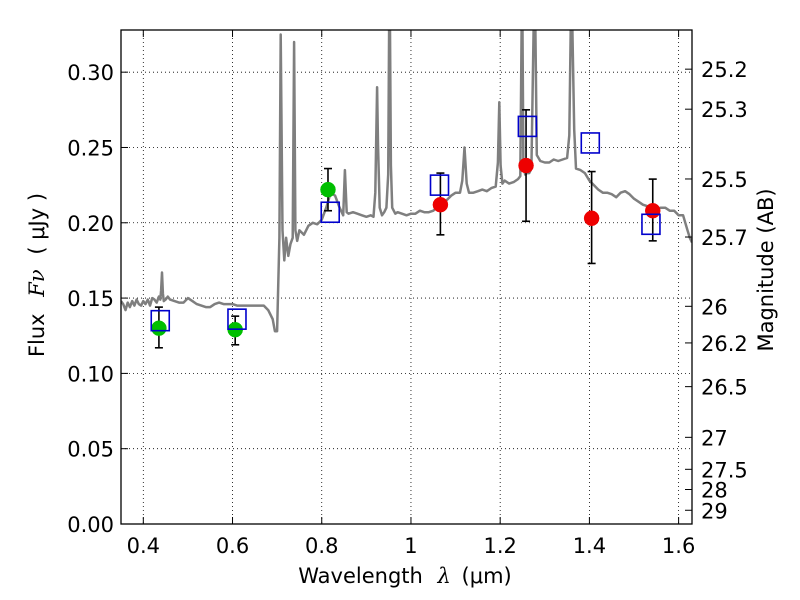 The width and height of the screenshot is (800, 600). Describe the element at coordinates (678, 546) in the screenshot. I see `x-tick-label: 1.6` at that location.